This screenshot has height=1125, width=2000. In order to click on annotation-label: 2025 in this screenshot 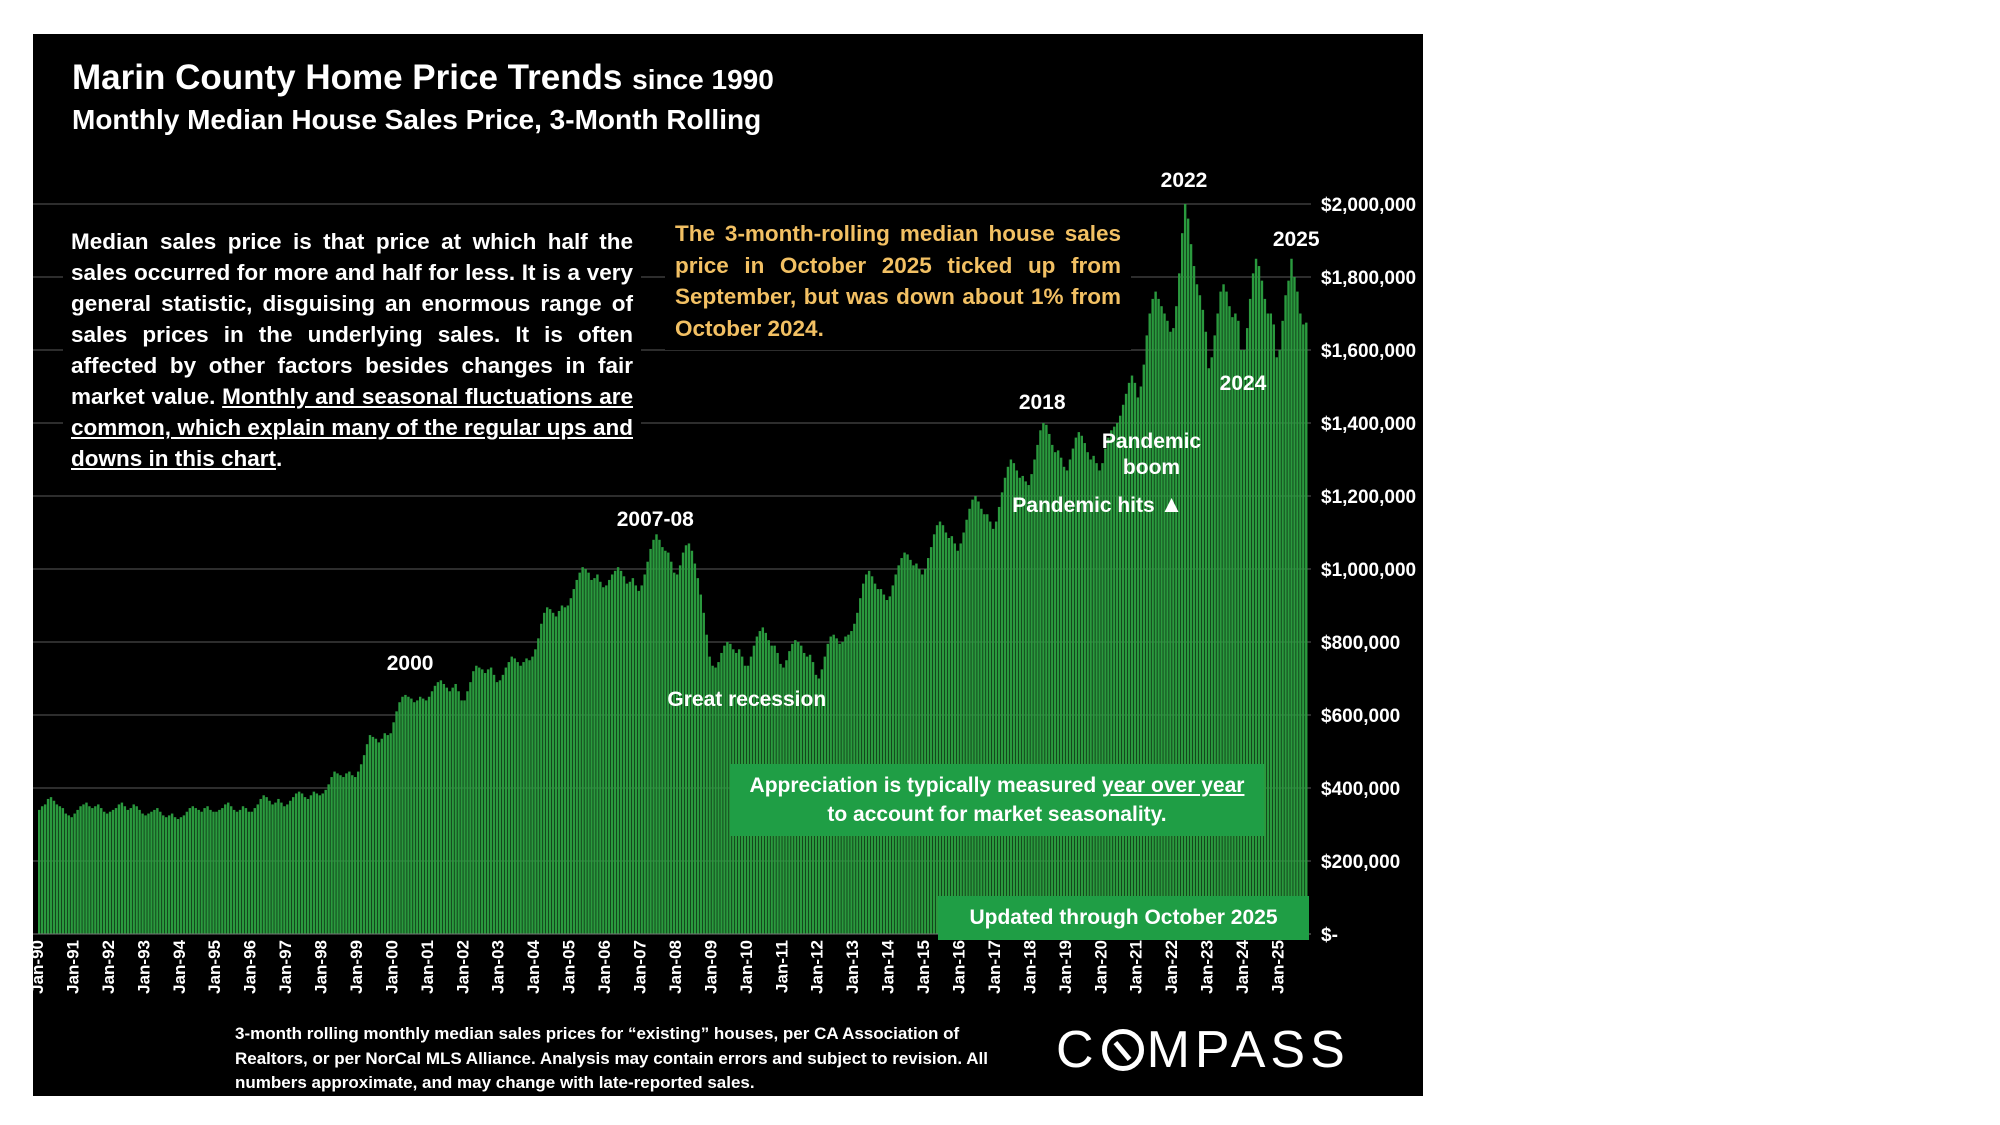, I will do `click(1296, 239)`.